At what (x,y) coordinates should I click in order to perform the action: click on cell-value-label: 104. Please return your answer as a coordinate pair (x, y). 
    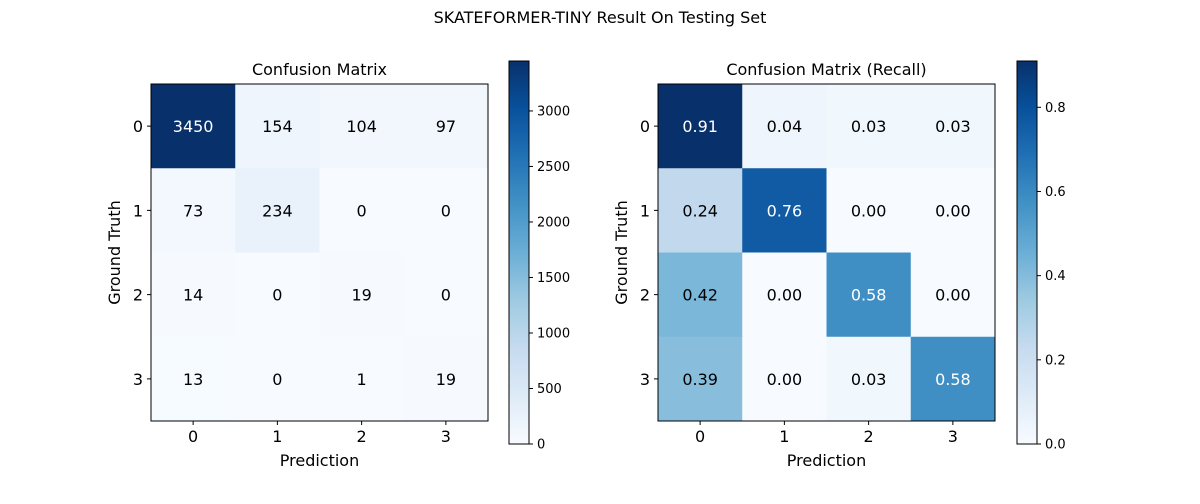
    Looking at the image, I should click on (361, 126).